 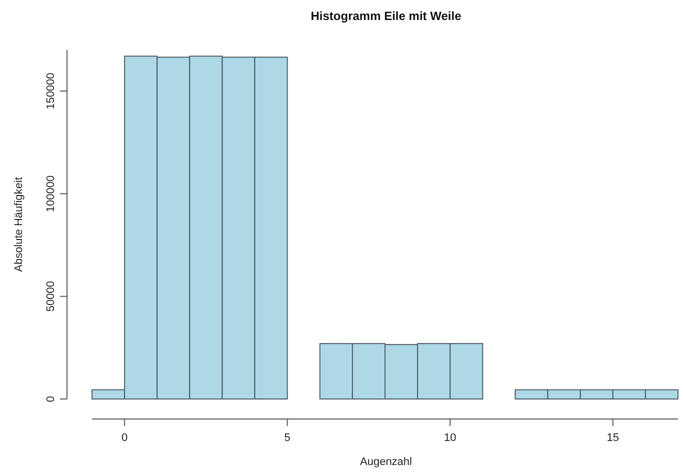 What do you see at coordinates (51, 193) in the screenshot?
I see `y-tick-label: 100000` at bounding box center [51, 193].